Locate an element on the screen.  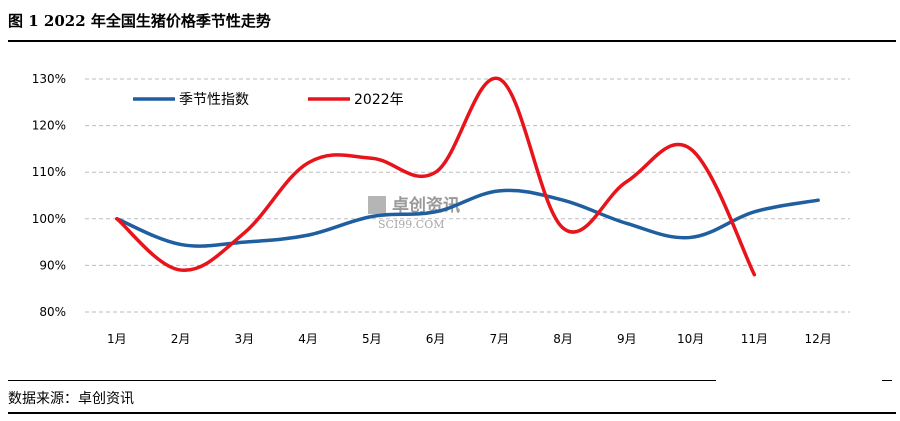
y-tick-label: 120% is located at coordinates (49, 126).